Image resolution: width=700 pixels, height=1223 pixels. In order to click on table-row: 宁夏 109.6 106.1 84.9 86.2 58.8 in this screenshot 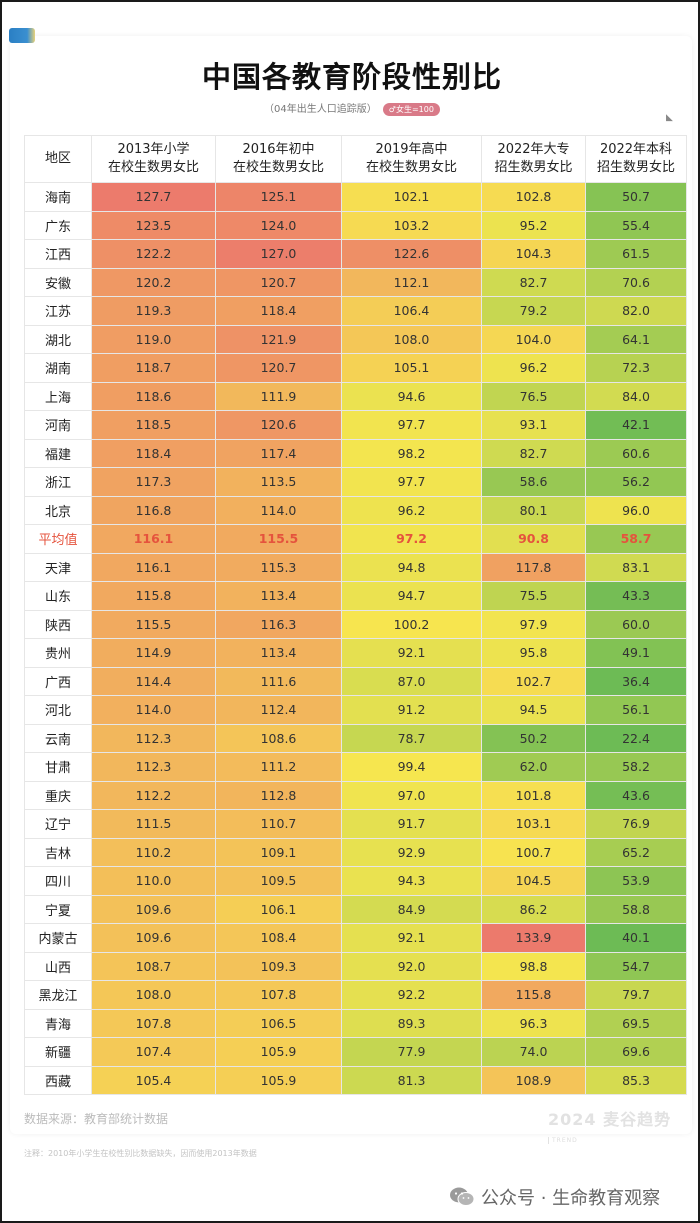, I will do `click(355, 909)`.